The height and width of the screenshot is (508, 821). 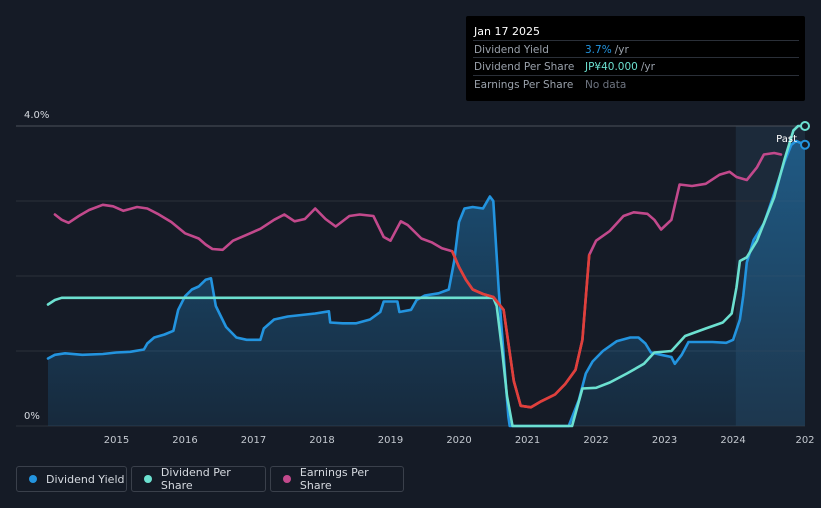 I want to click on earnings-per-share-decline-line, so click(x=520, y=329).